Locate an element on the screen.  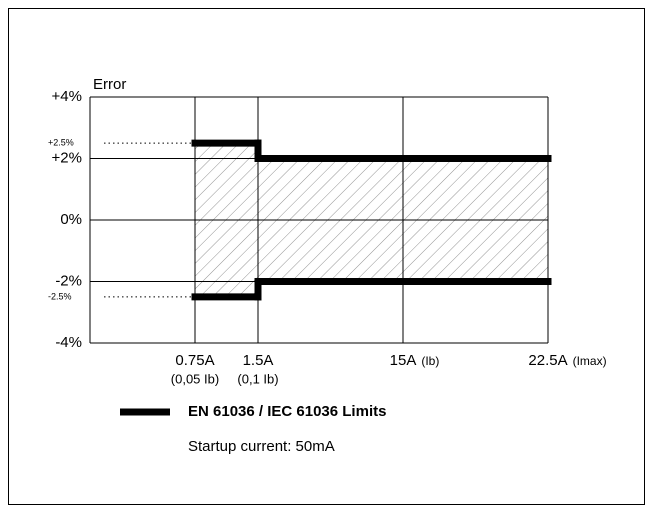
y-tick-label: +2% is located at coordinates (67, 157).